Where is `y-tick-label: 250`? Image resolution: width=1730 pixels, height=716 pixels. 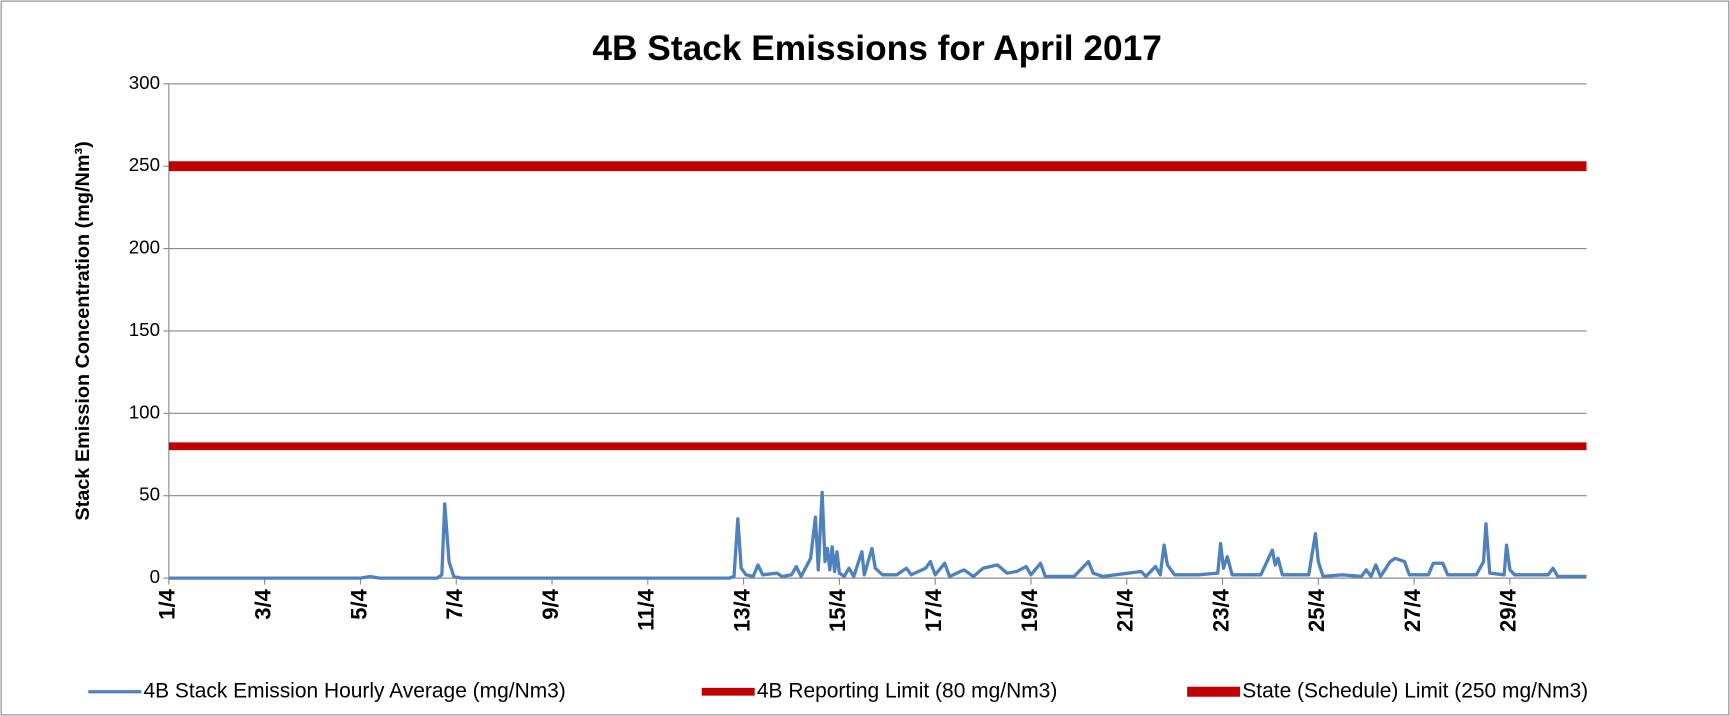
y-tick-label: 250 is located at coordinates (144, 164).